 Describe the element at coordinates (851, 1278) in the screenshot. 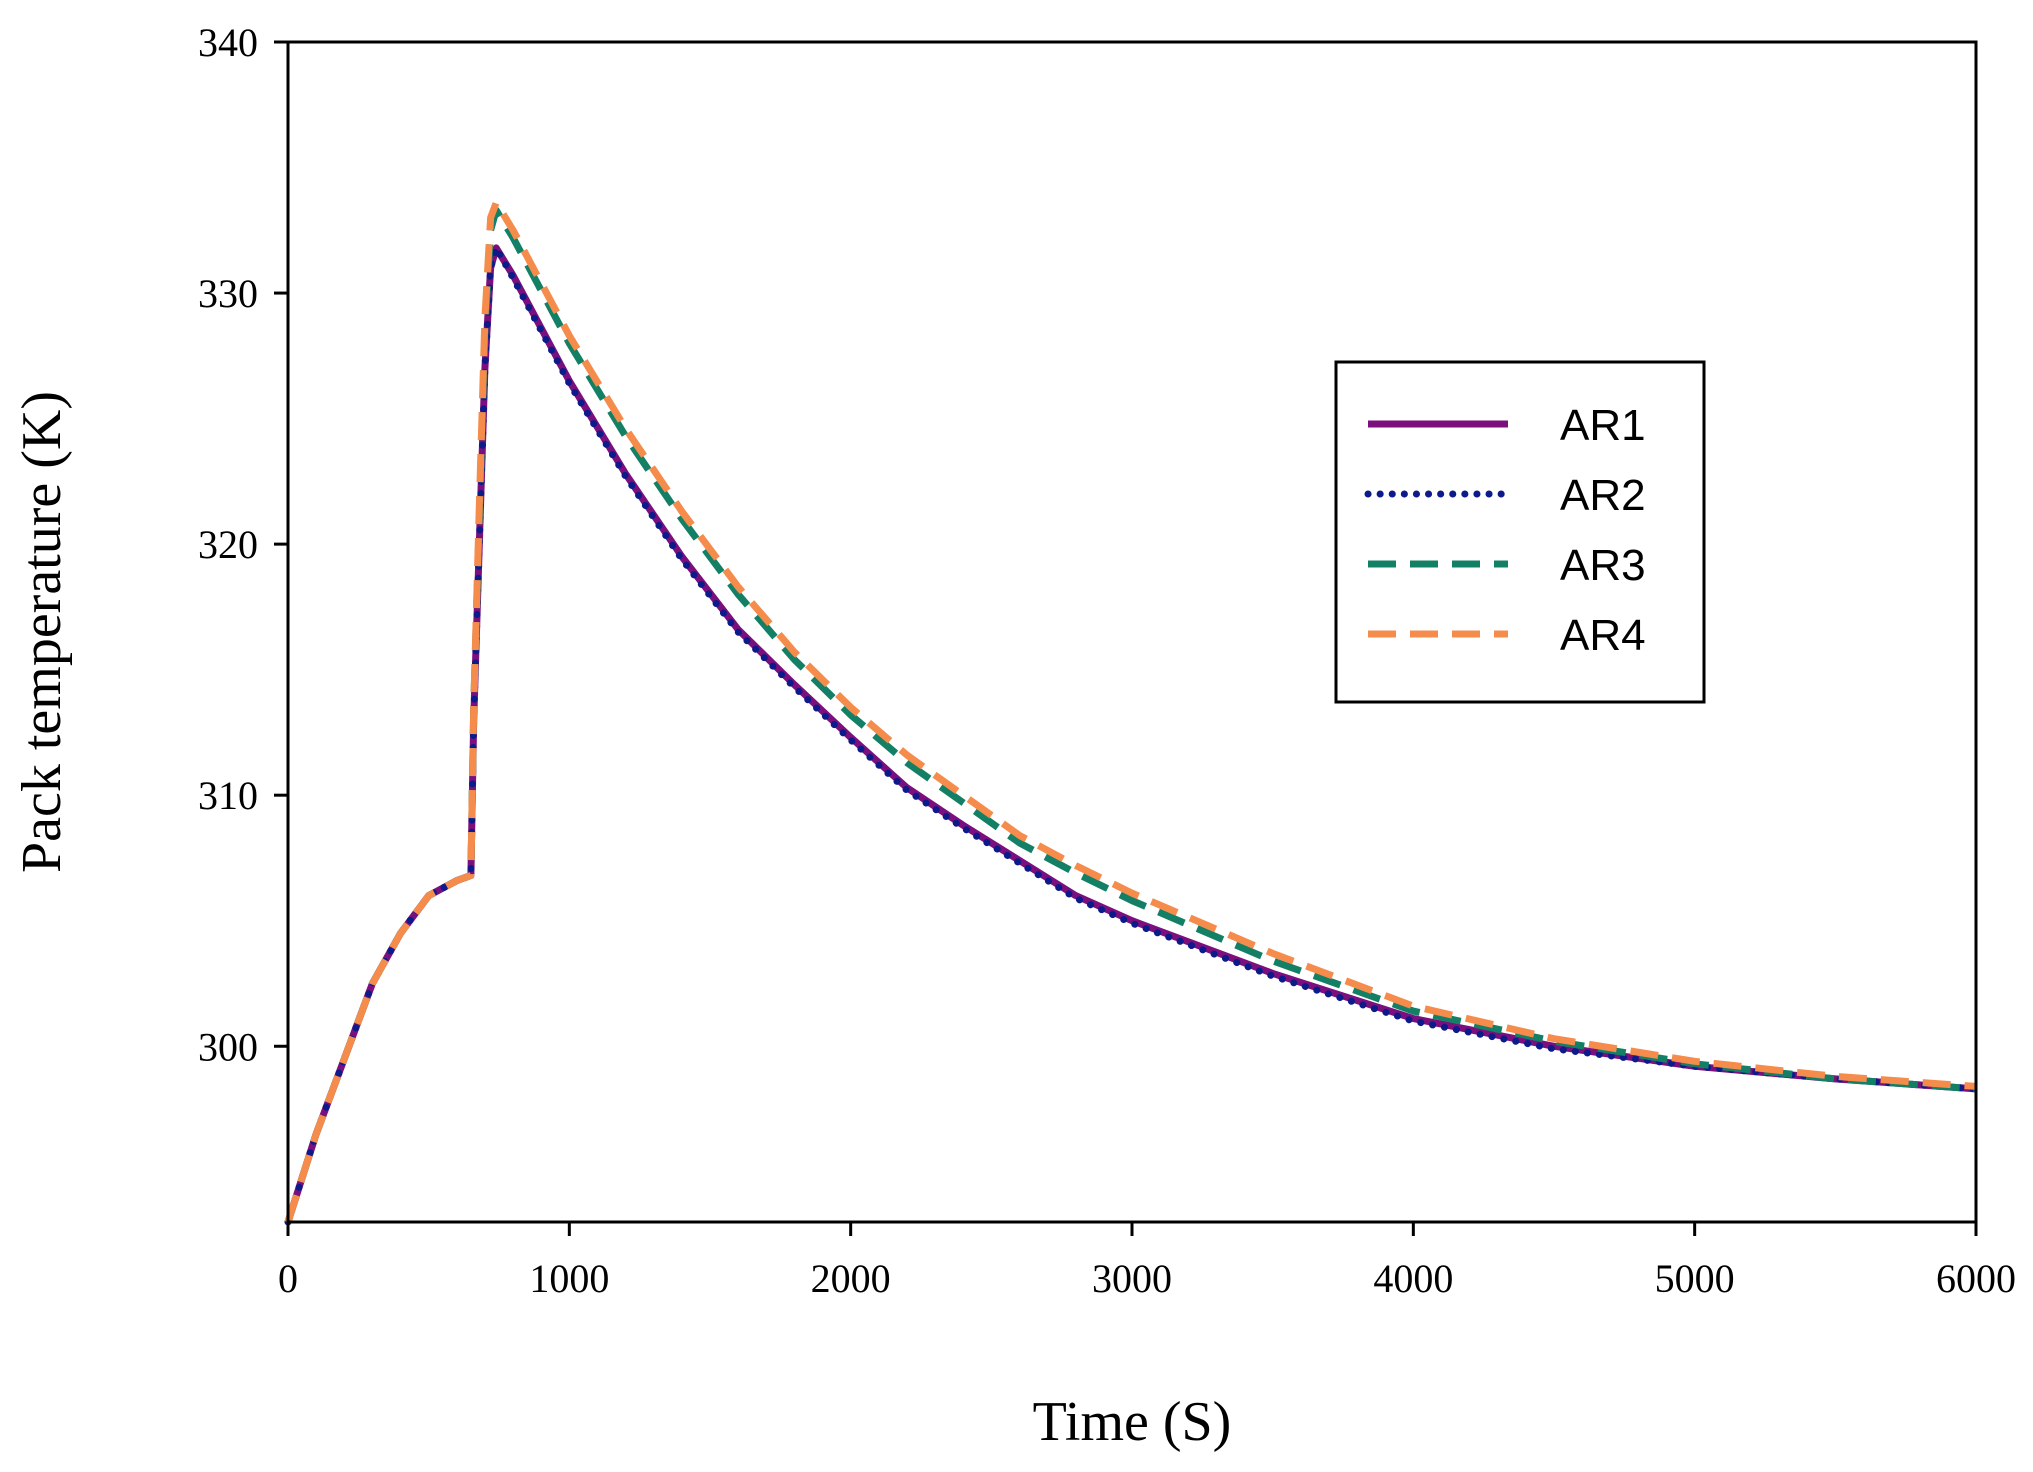

I see `x-tick-label: 2000` at that location.